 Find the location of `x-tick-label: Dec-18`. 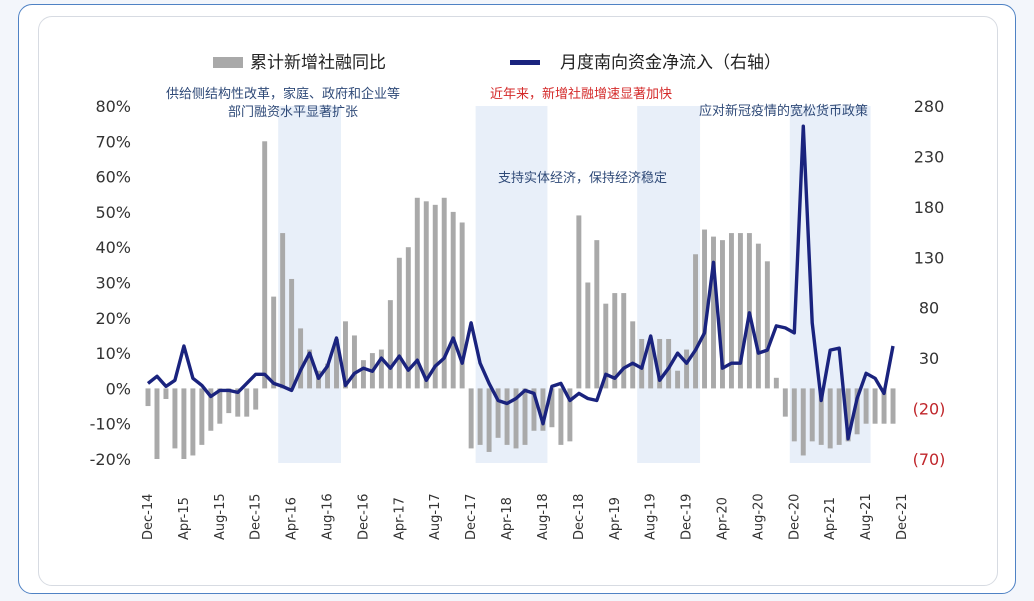

x-tick-label: Dec-18 is located at coordinates (579, 517).